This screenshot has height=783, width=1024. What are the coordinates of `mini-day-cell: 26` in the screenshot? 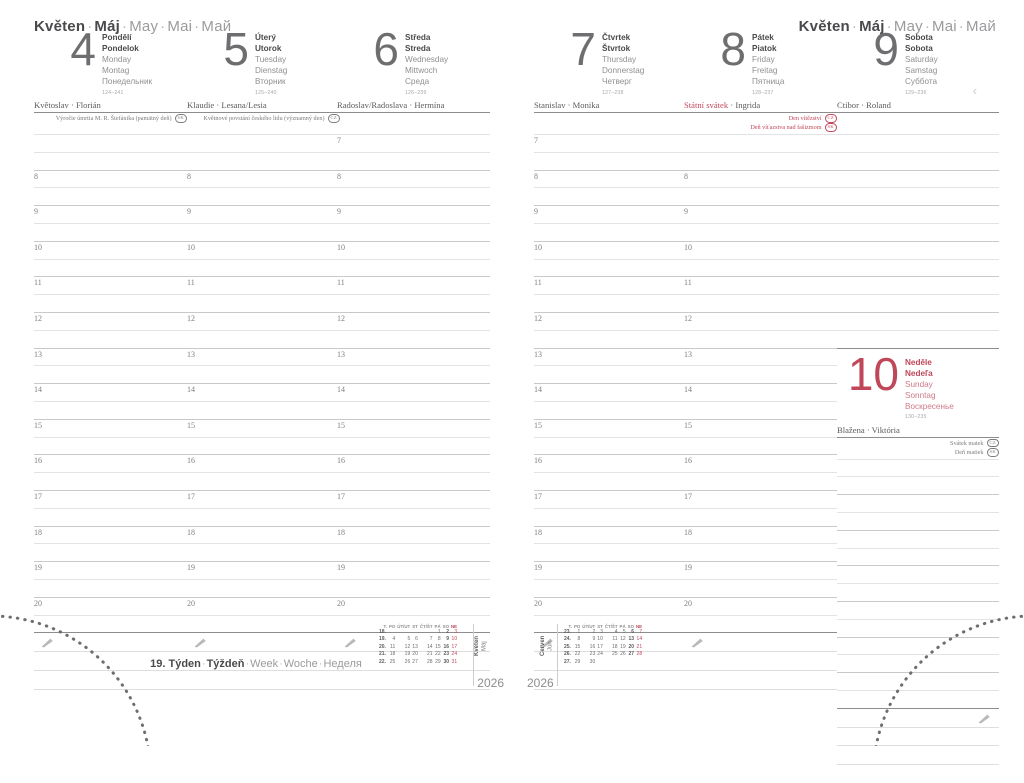 It's located at (407, 661).